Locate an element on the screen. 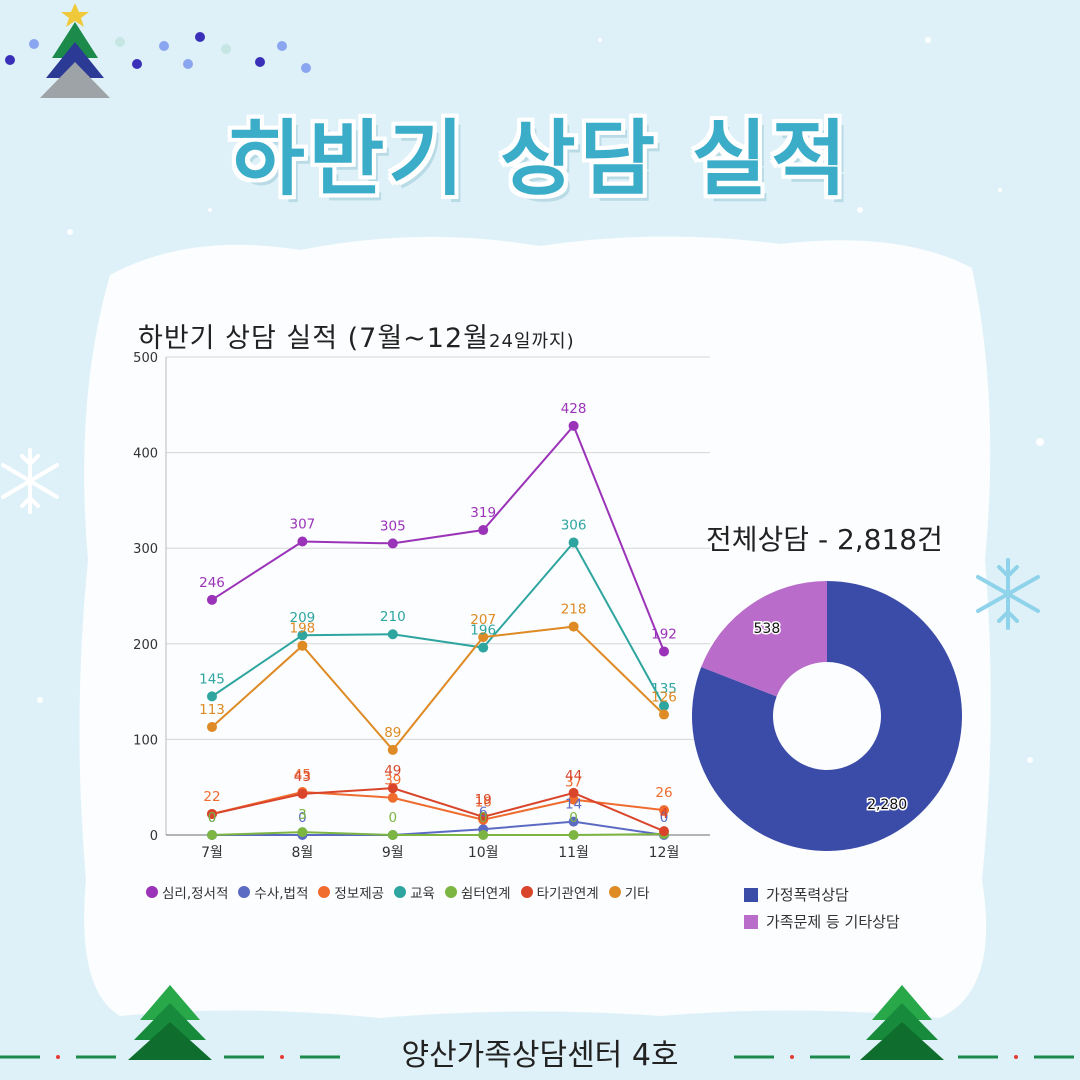 The image size is (1080, 1080). data-label: 145 is located at coordinates (212, 679).